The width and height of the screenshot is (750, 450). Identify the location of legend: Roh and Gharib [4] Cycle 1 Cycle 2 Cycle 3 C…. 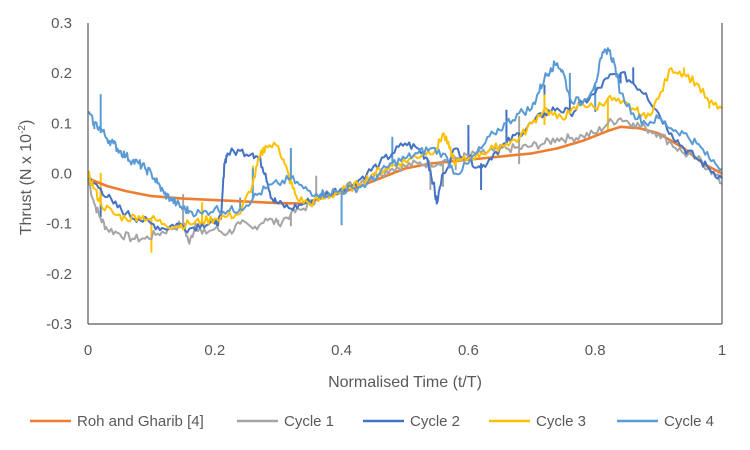
(372, 421).